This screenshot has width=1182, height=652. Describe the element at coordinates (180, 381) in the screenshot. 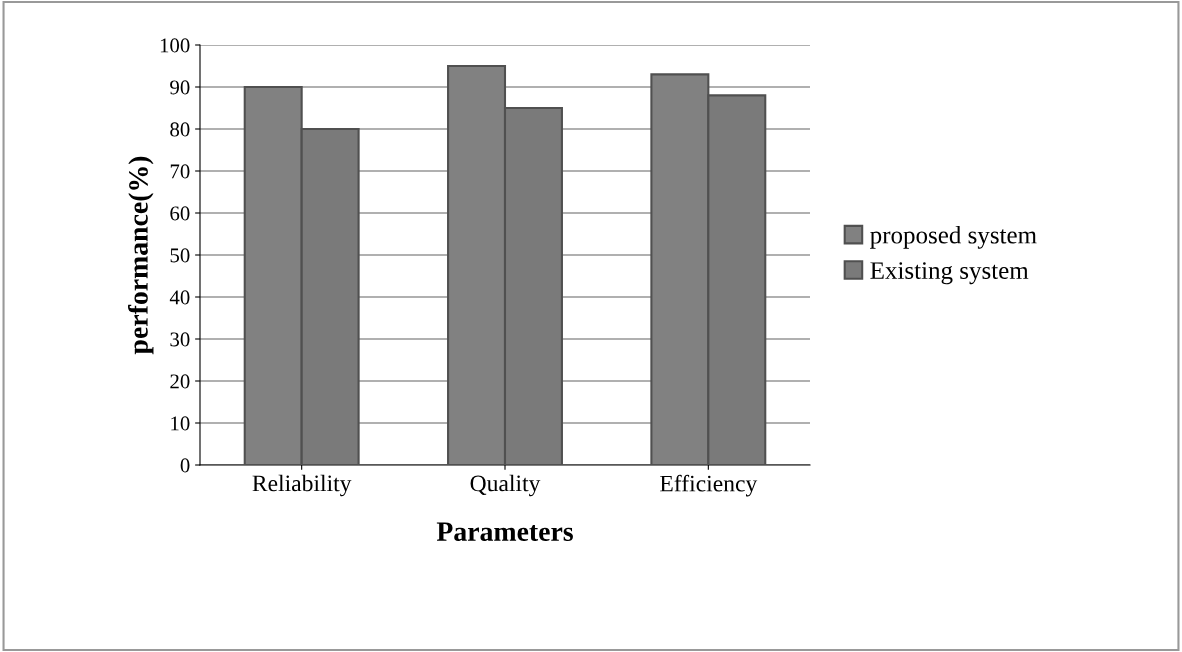

I see `y-tick-label: 20` at that location.